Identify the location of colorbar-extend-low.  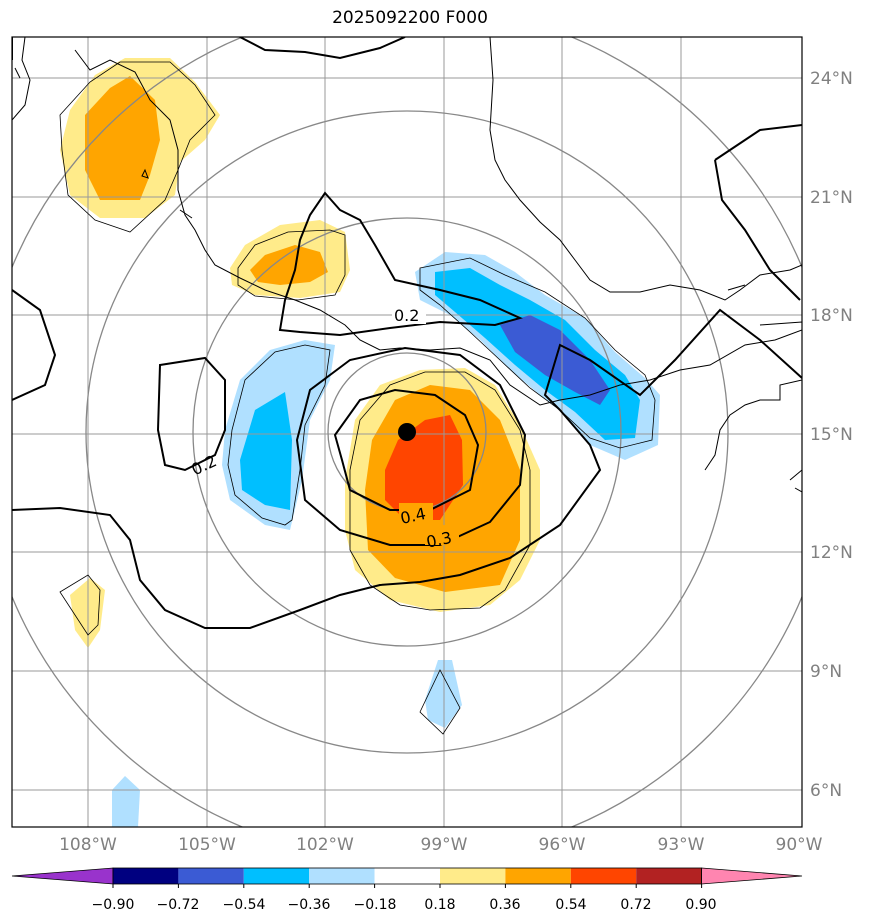
(62, 876).